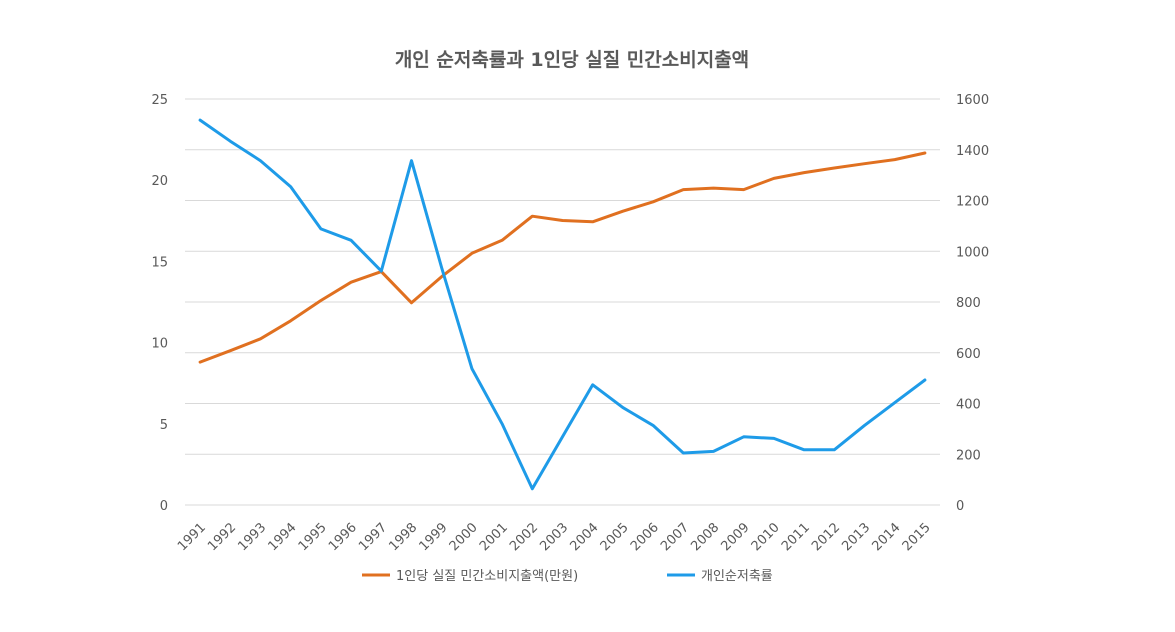 The height and width of the screenshot is (632, 1175). I want to click on left-tick-label: 10, so click(159, 344).